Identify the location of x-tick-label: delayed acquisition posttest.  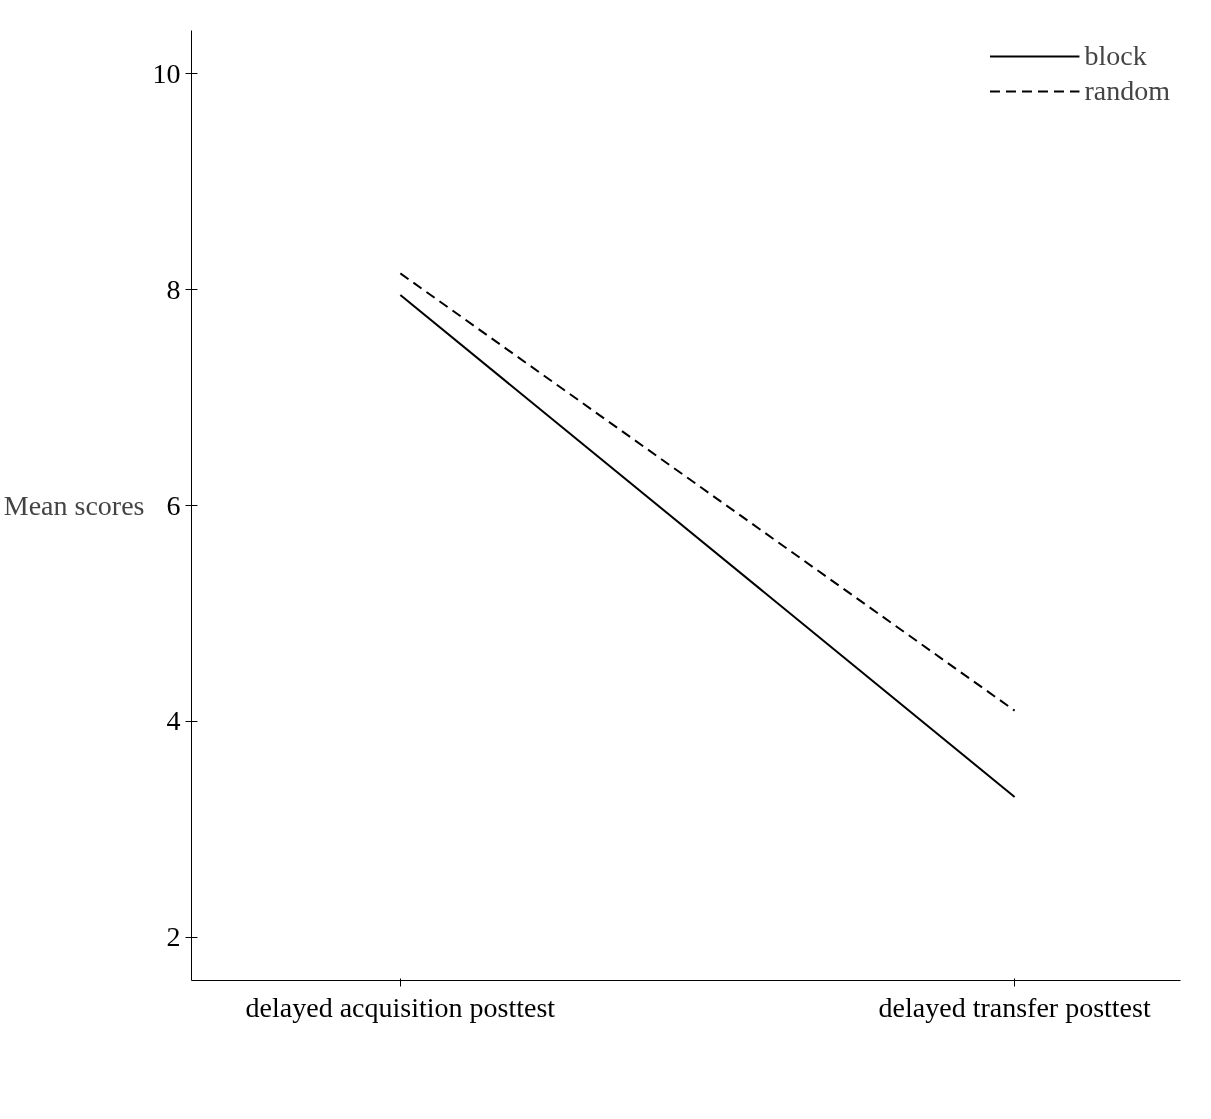
(400, 1007).